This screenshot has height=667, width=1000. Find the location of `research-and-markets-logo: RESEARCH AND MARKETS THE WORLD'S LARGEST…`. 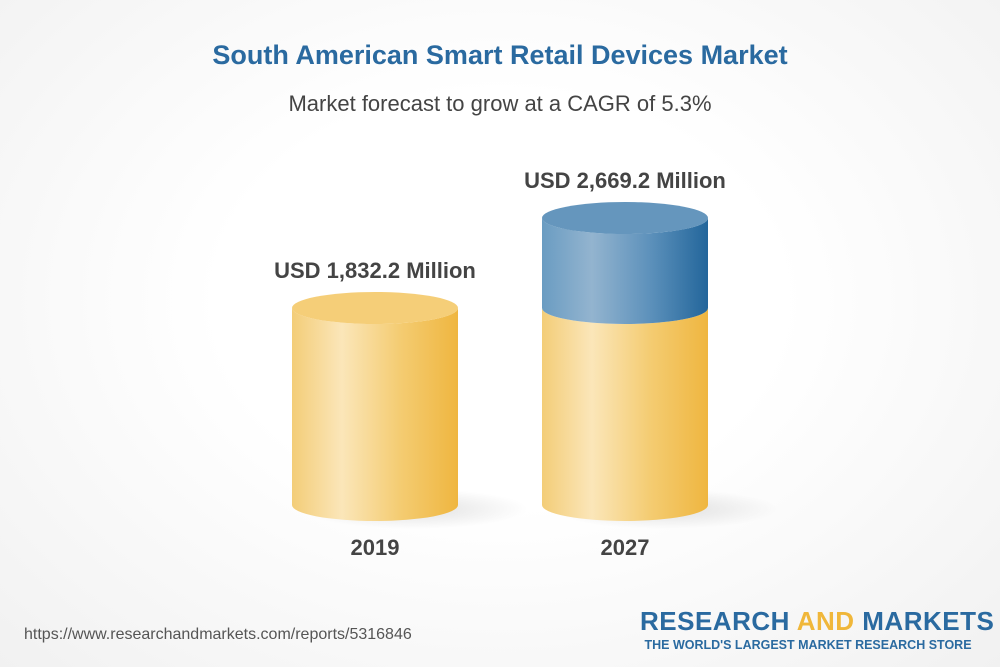

research-and-markets-logo: RESEARCH AND MARKETS THE WORLD'S LARGEST… is located at coordinates (817, 629).